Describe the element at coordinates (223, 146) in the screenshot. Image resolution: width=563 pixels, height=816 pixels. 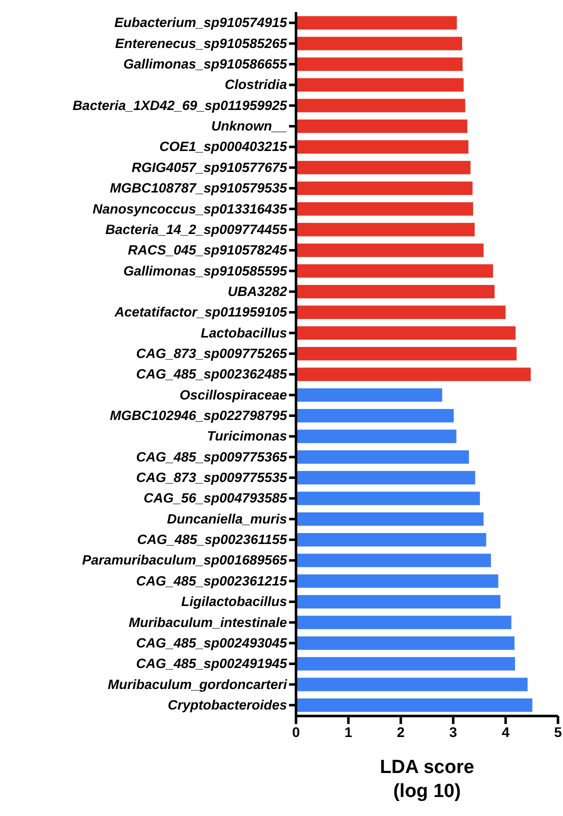
I see `y-tick-label: COE1_sp000403215` at that location.